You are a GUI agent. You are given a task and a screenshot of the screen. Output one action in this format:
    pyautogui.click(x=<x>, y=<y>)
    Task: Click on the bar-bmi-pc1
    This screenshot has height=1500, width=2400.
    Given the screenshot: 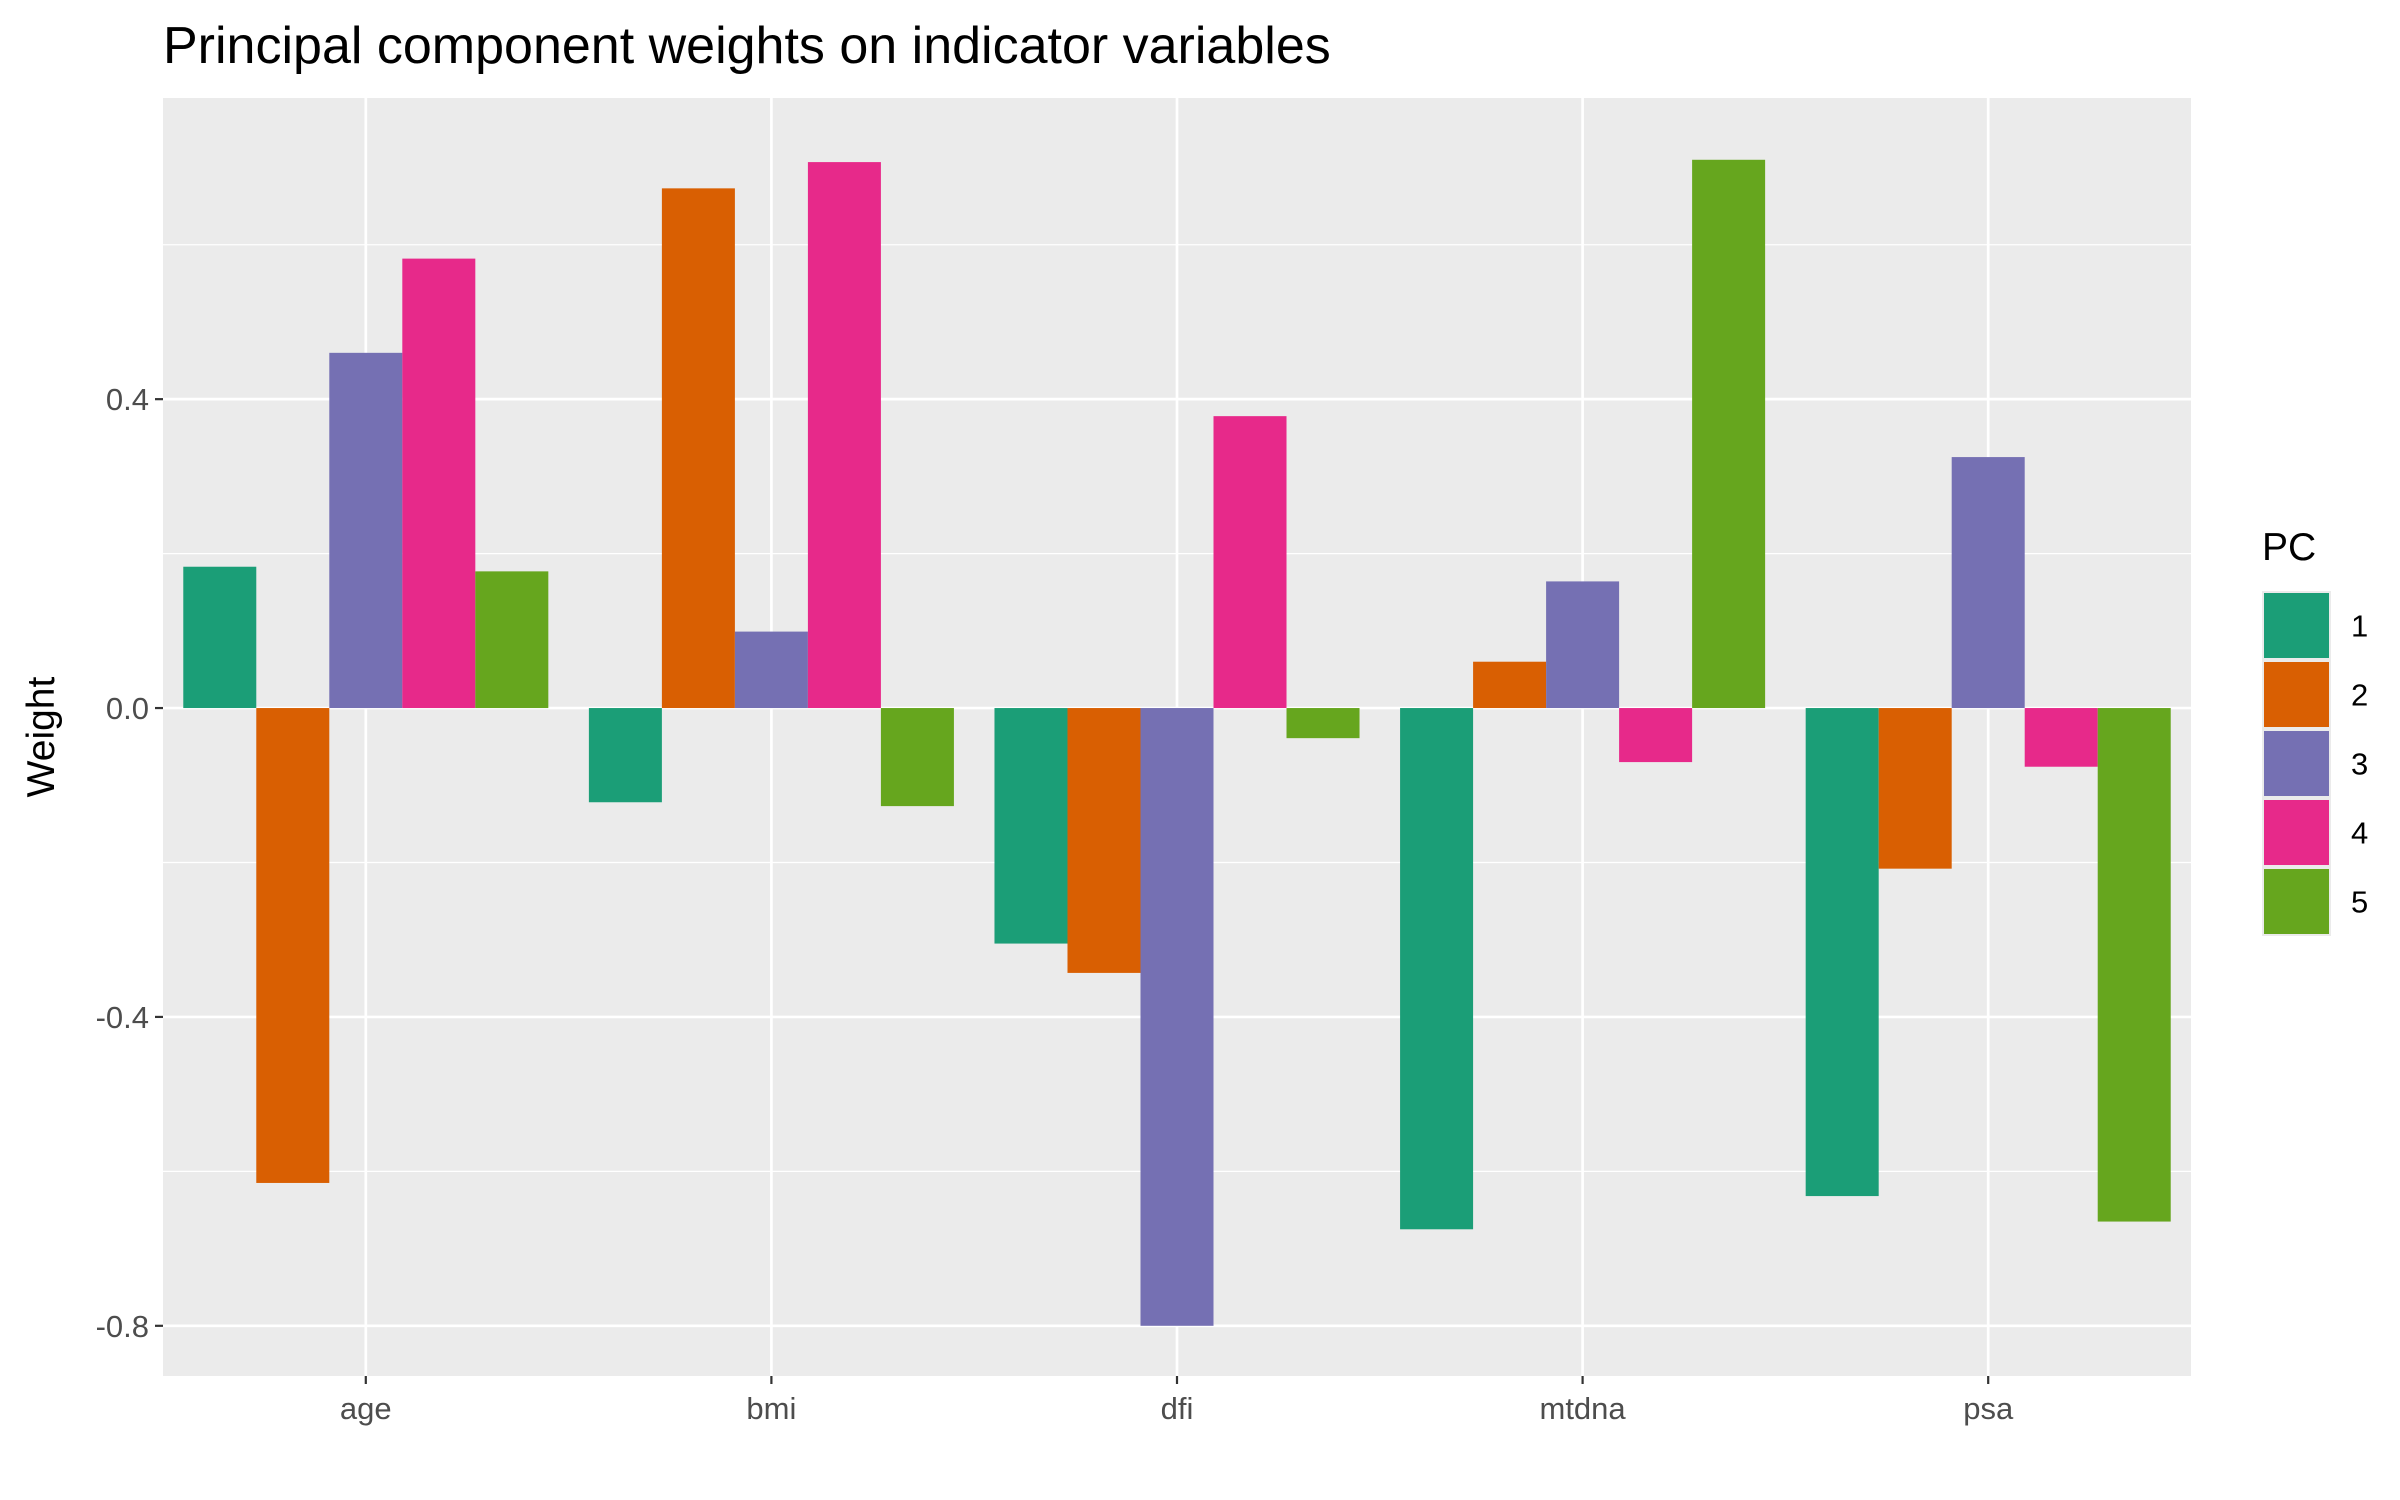 What is the action you would take?
    pyautogui.click(x=625, y=755)
    